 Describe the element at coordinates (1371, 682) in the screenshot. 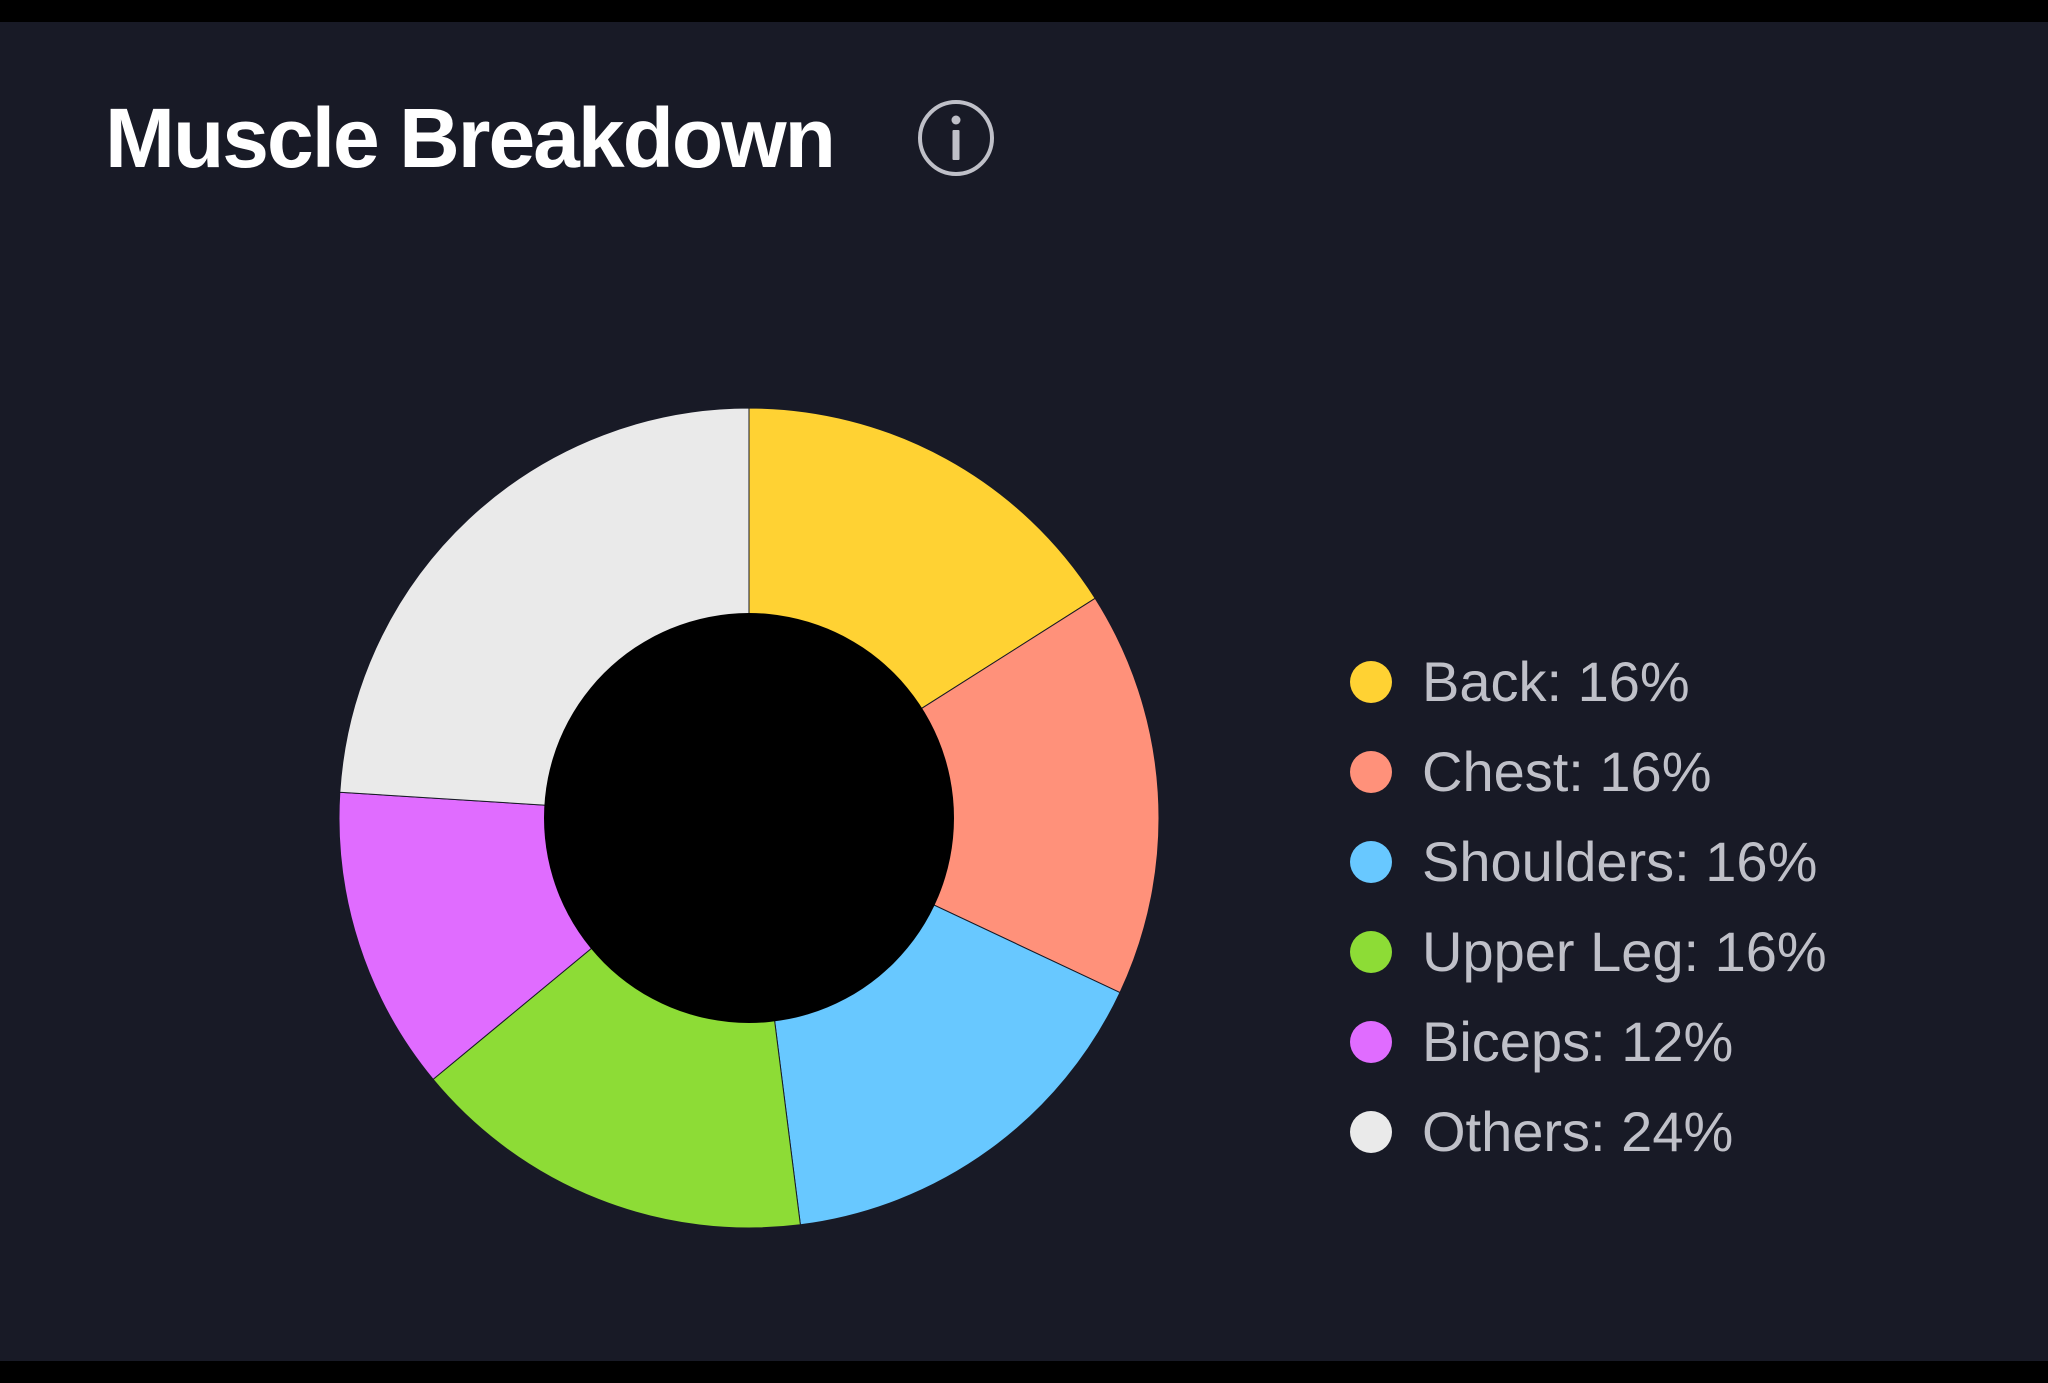

I see `legend-dot-back` at that location.